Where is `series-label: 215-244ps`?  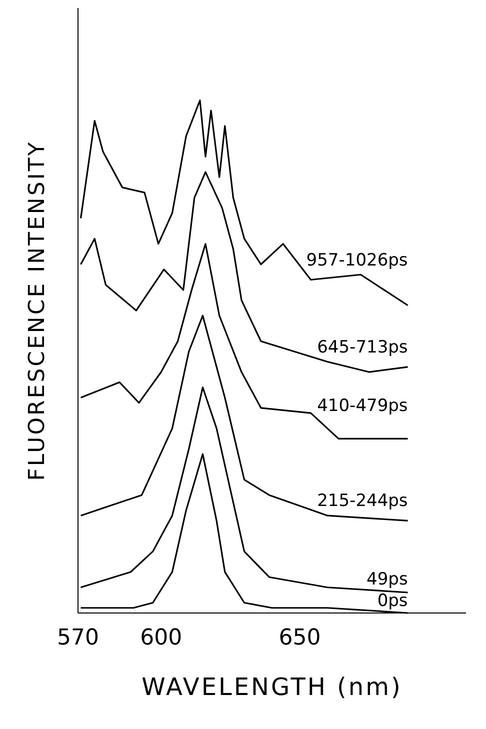
series-label: 215-244ps is located at coordinates (362, 500).